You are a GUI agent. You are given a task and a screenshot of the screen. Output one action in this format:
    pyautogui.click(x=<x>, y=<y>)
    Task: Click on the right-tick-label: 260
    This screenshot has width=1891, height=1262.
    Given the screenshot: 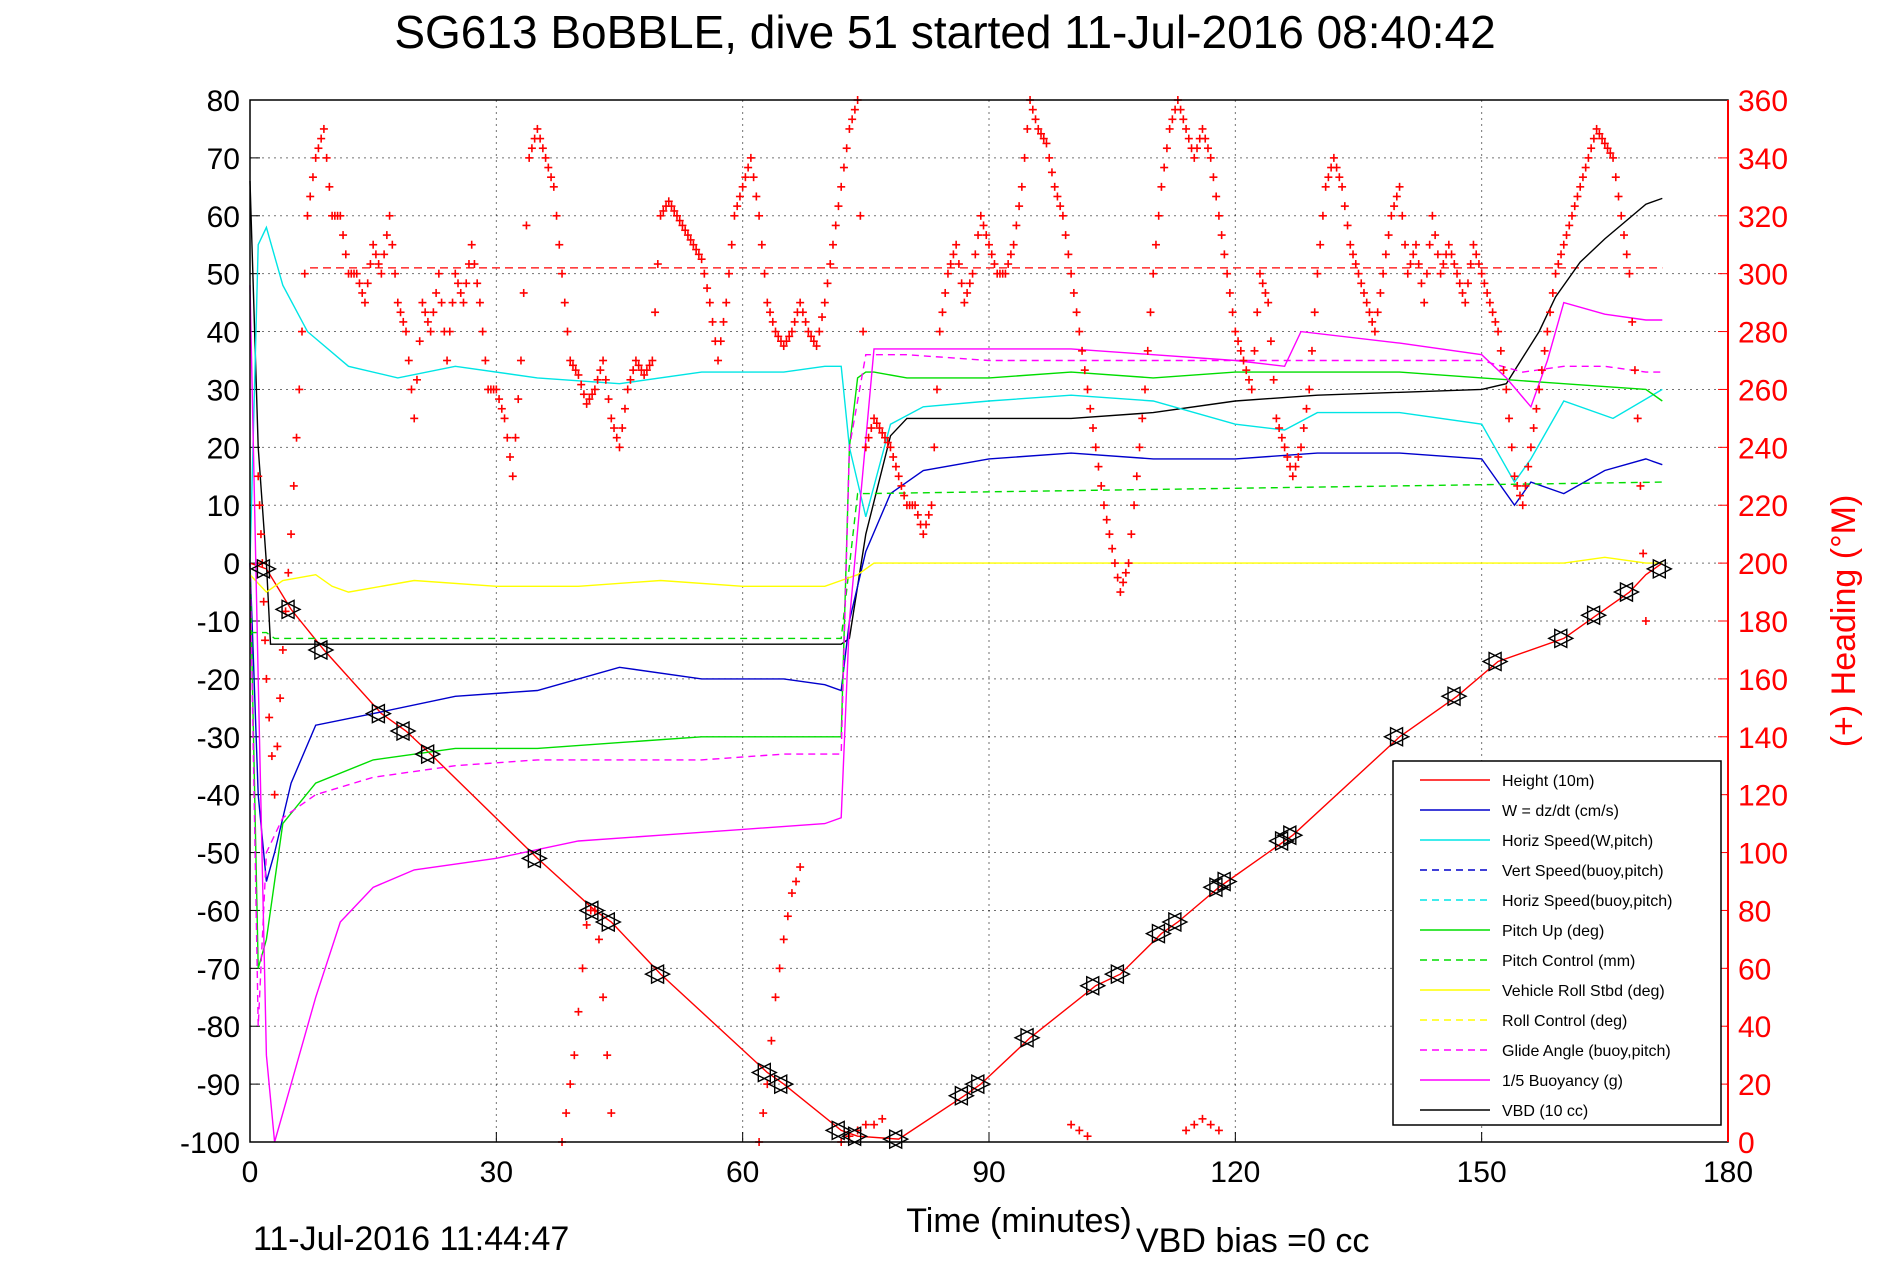 What is the action you would take?
    pyautogui.click(x=1763, y=390)
    